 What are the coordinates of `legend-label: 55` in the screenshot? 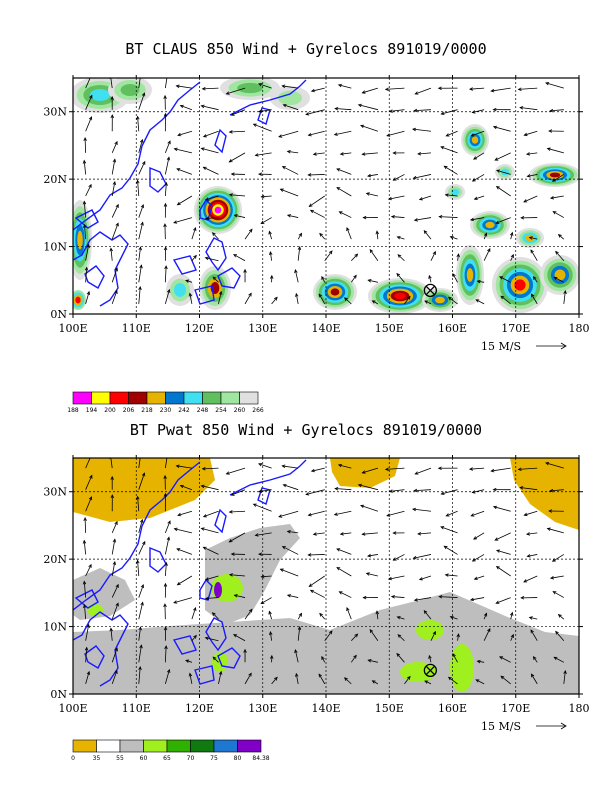 It's located at (120, 758).